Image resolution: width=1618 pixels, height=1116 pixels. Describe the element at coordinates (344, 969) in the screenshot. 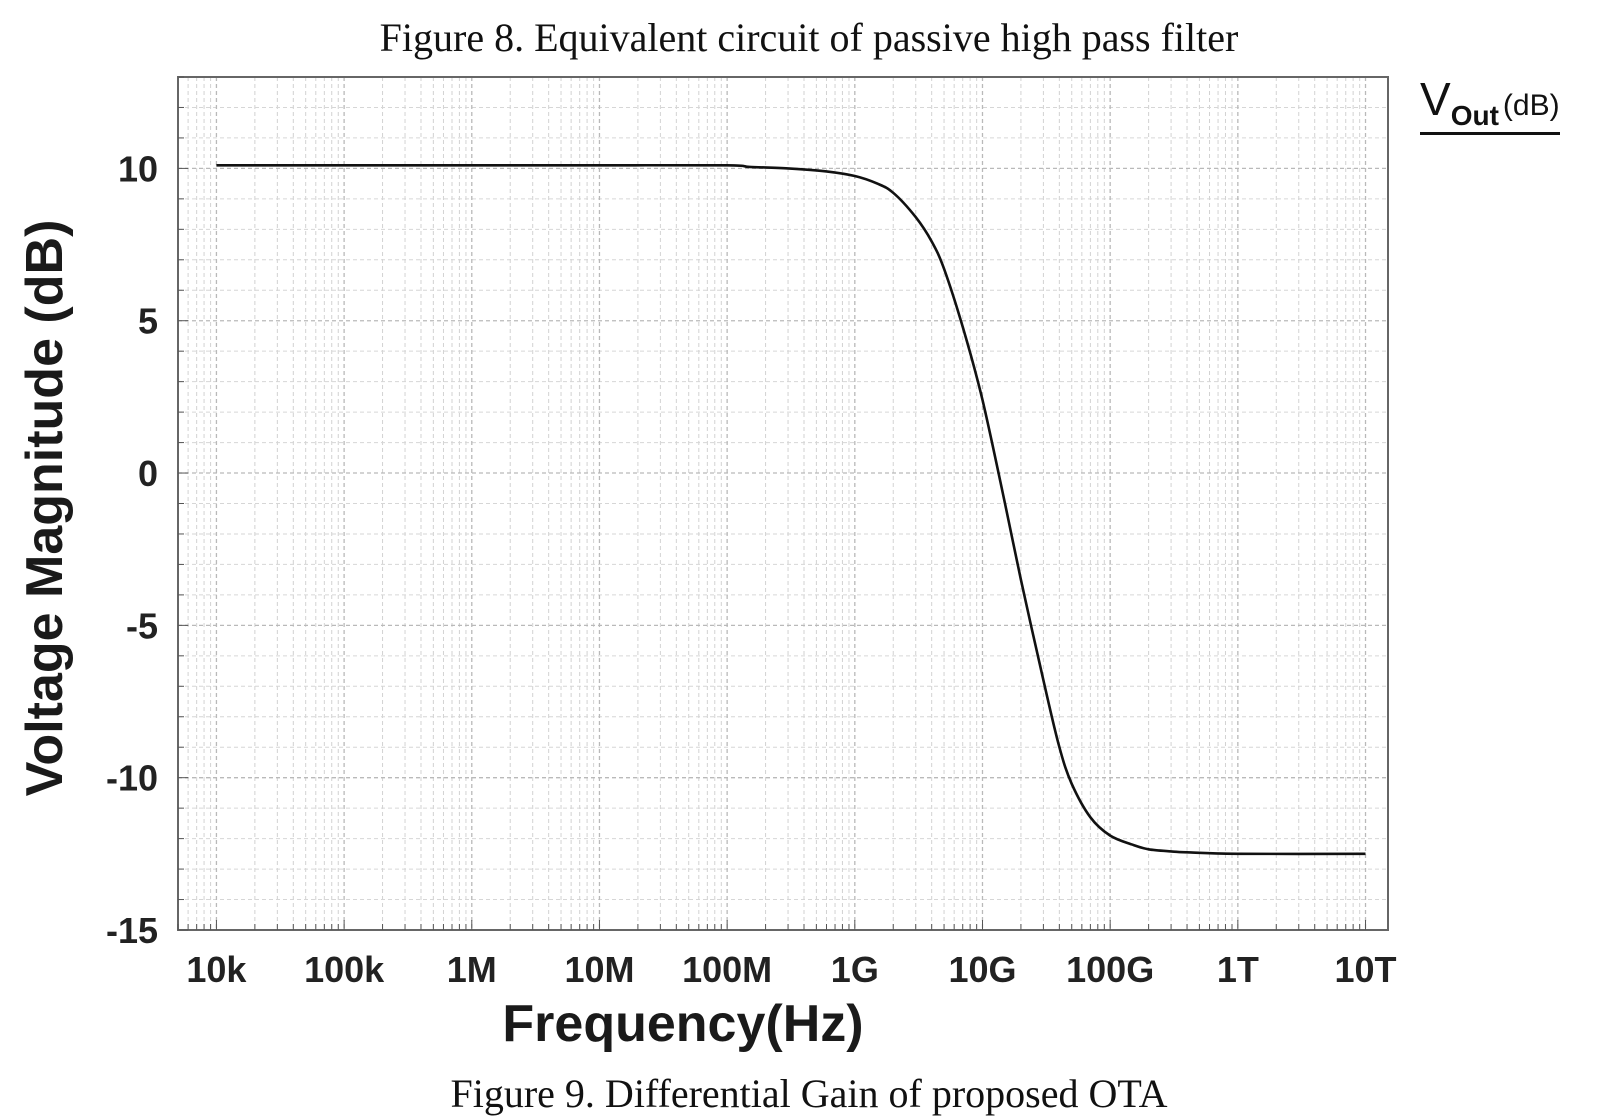

I see `x-tick-label: 100k` at that location.